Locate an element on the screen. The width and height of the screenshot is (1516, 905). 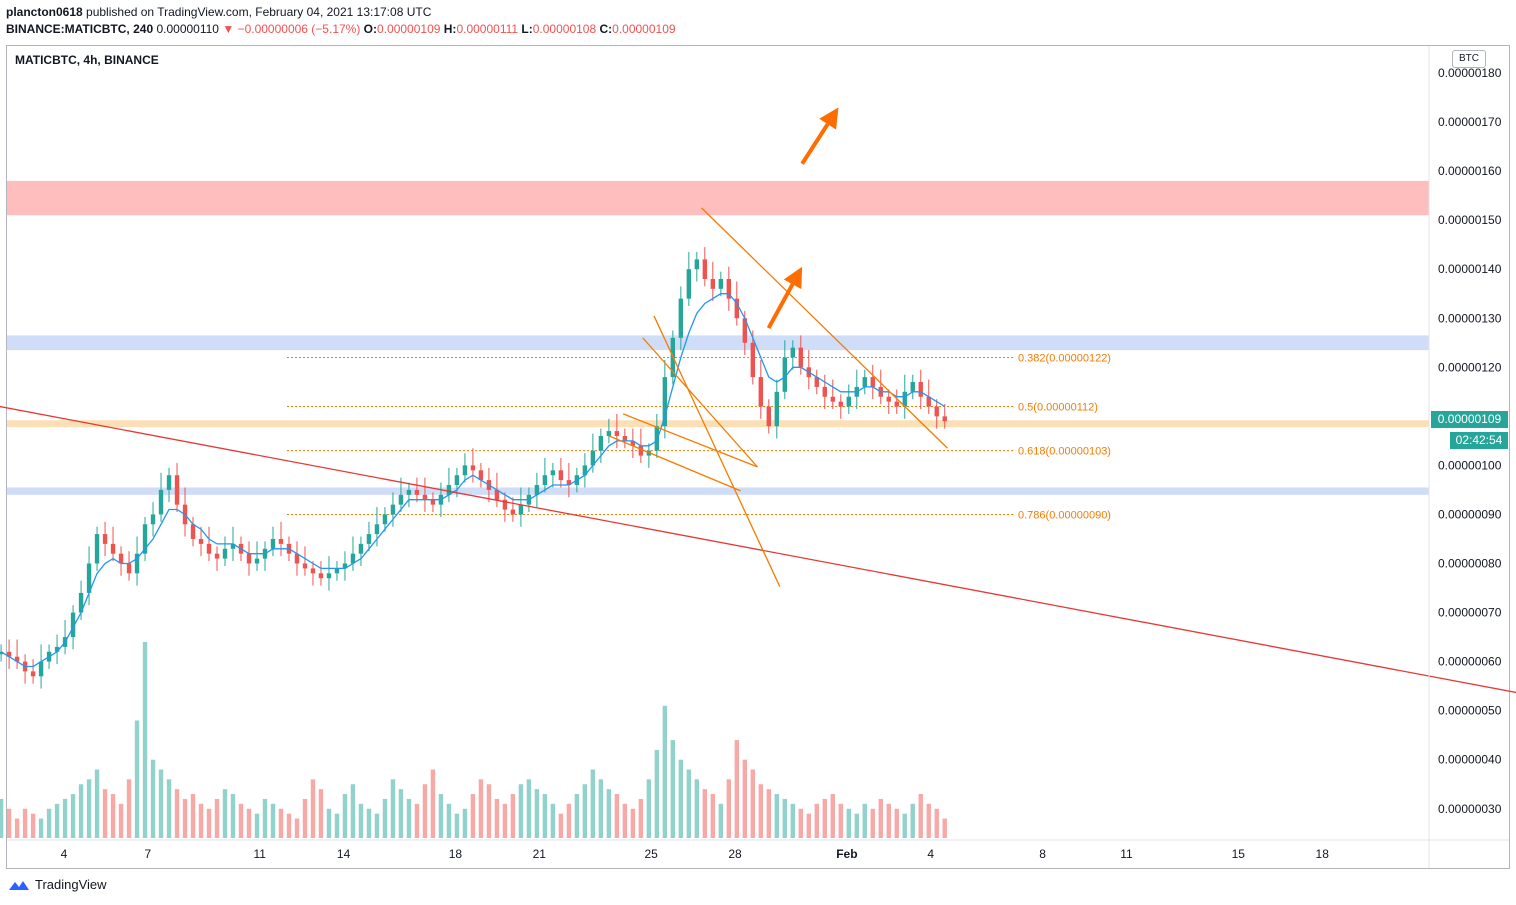
publisher-name: plancton0618 is located at coordinates (44, 12).